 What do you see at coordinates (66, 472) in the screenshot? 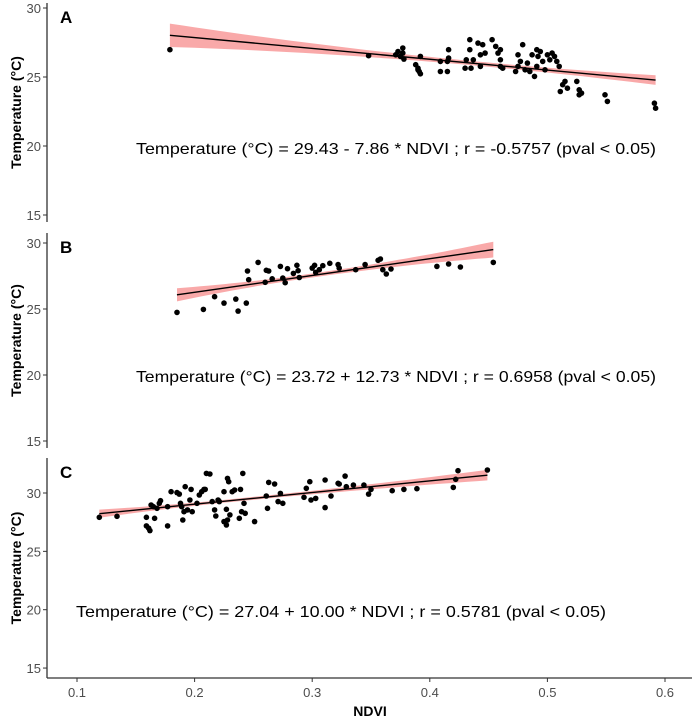
I see `panel-label: C` at bounding box center [66, 472].